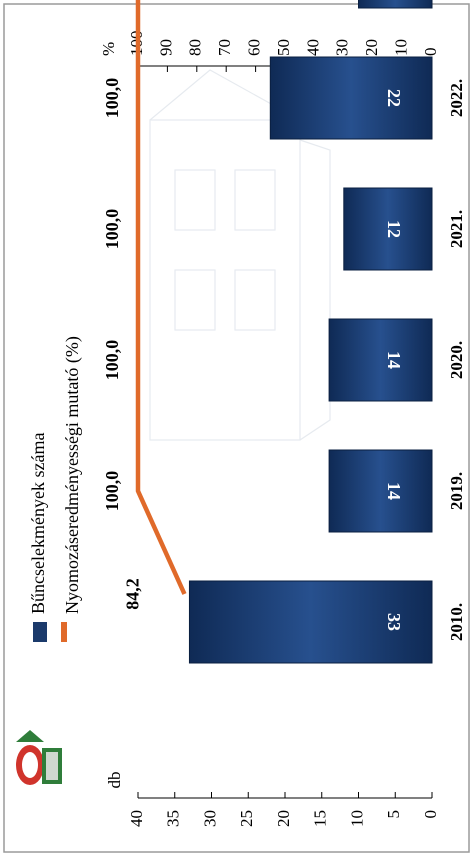 This screenshot has width=473, height=861. I want to click on left-axis-tick-label: 25, so click(246, 818).